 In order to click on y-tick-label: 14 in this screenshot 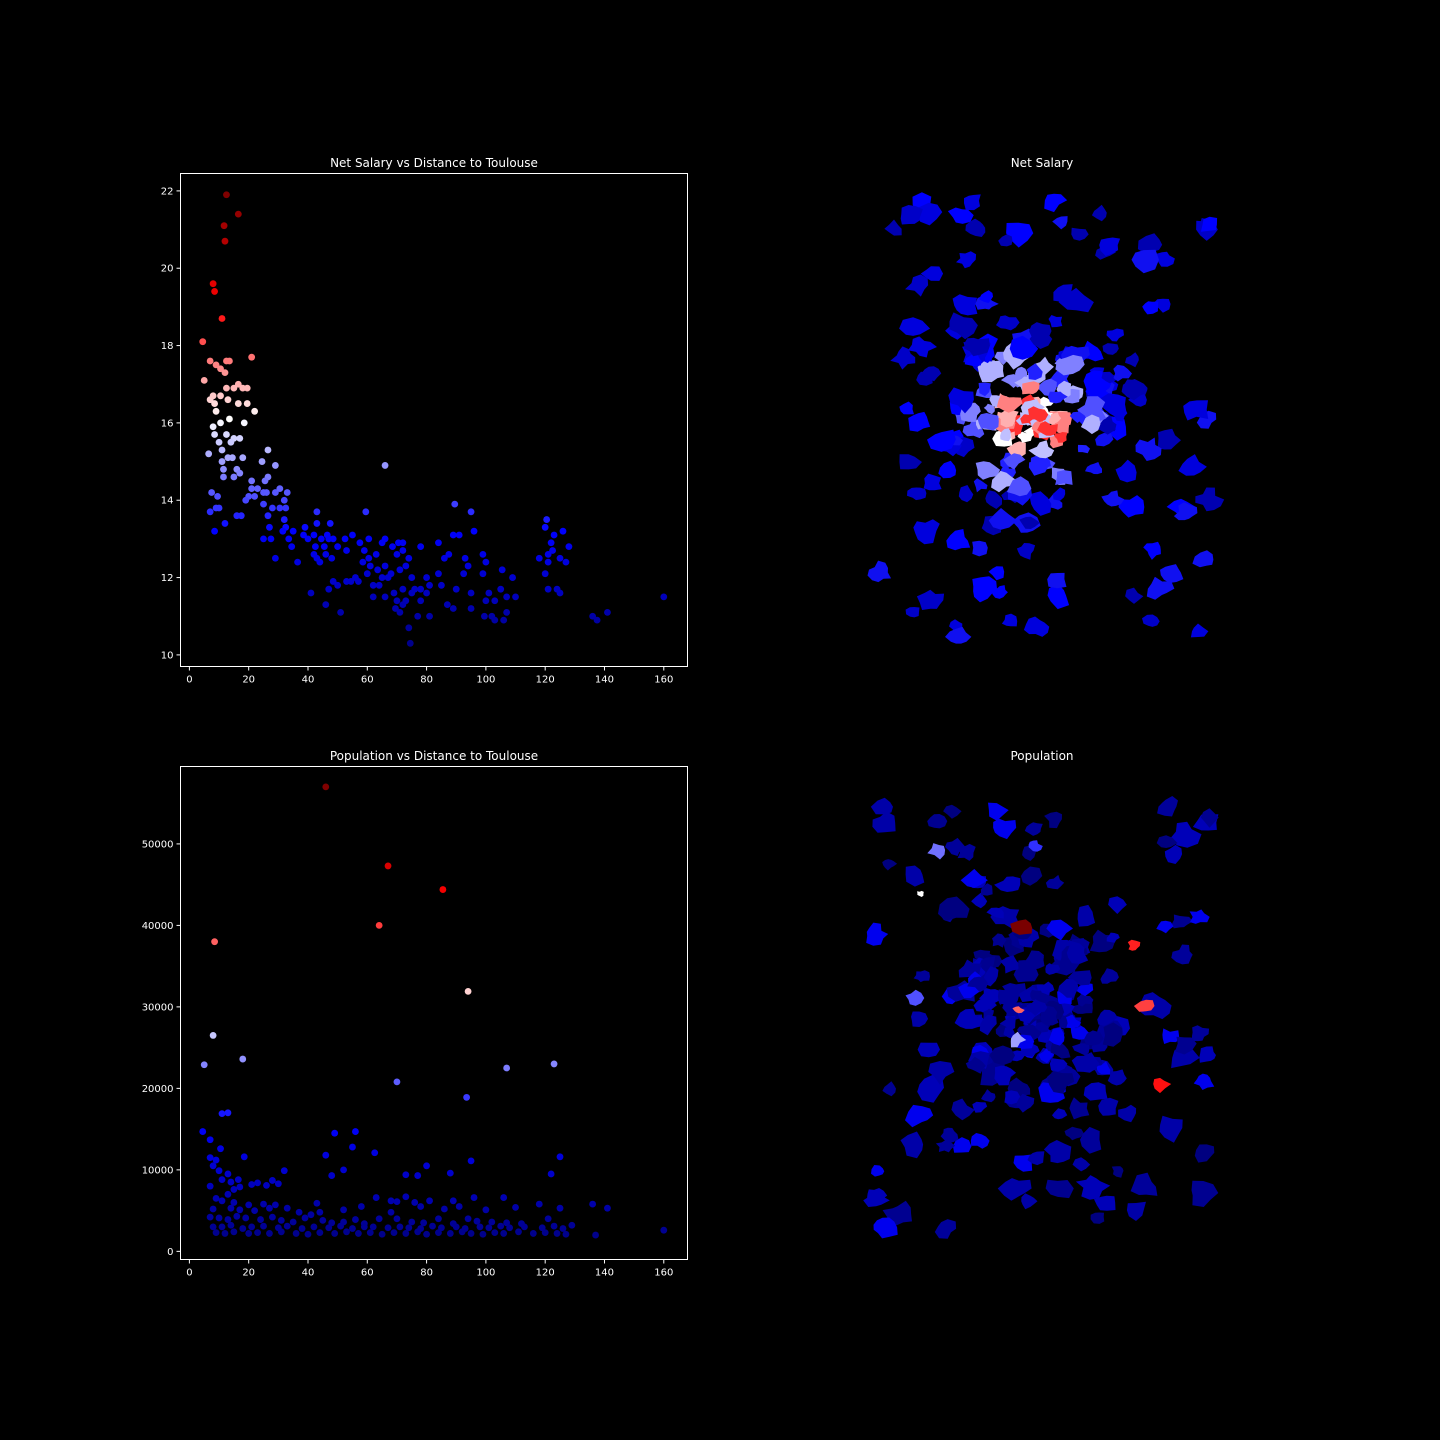, I will do `click(167, 501)`.